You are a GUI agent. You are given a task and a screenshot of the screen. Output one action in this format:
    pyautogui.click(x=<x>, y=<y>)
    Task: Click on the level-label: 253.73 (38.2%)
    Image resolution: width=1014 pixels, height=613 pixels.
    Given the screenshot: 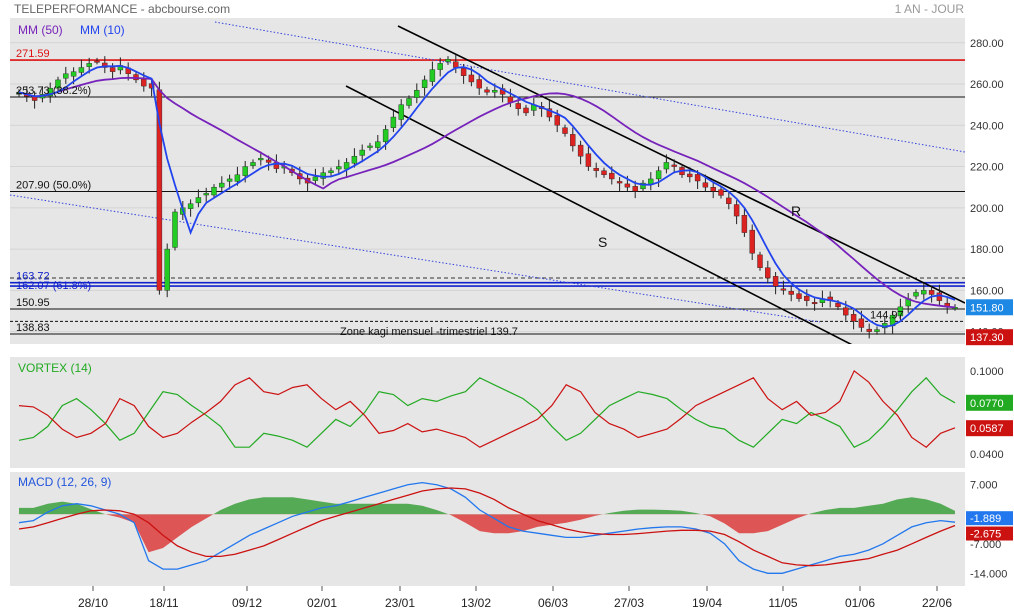 What is the action you would take?
    pyautogui.click(x=53, y=91)
    